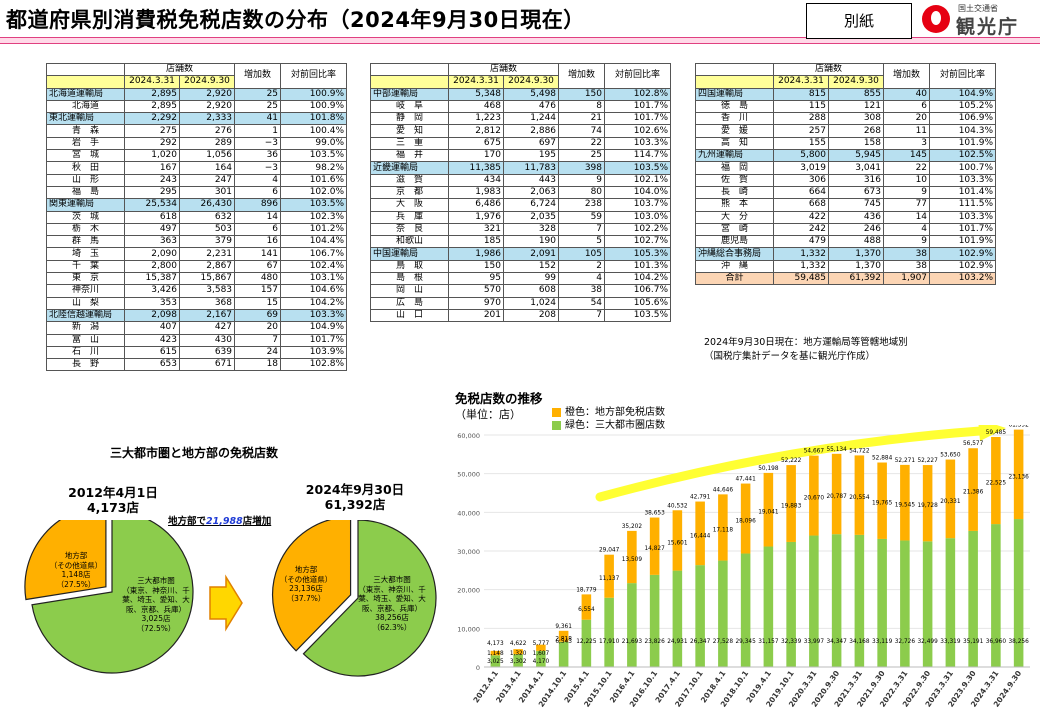 This screenshot has height=720, width=1040. I want to click on total-value-label: 47,441, so click(745, 480).